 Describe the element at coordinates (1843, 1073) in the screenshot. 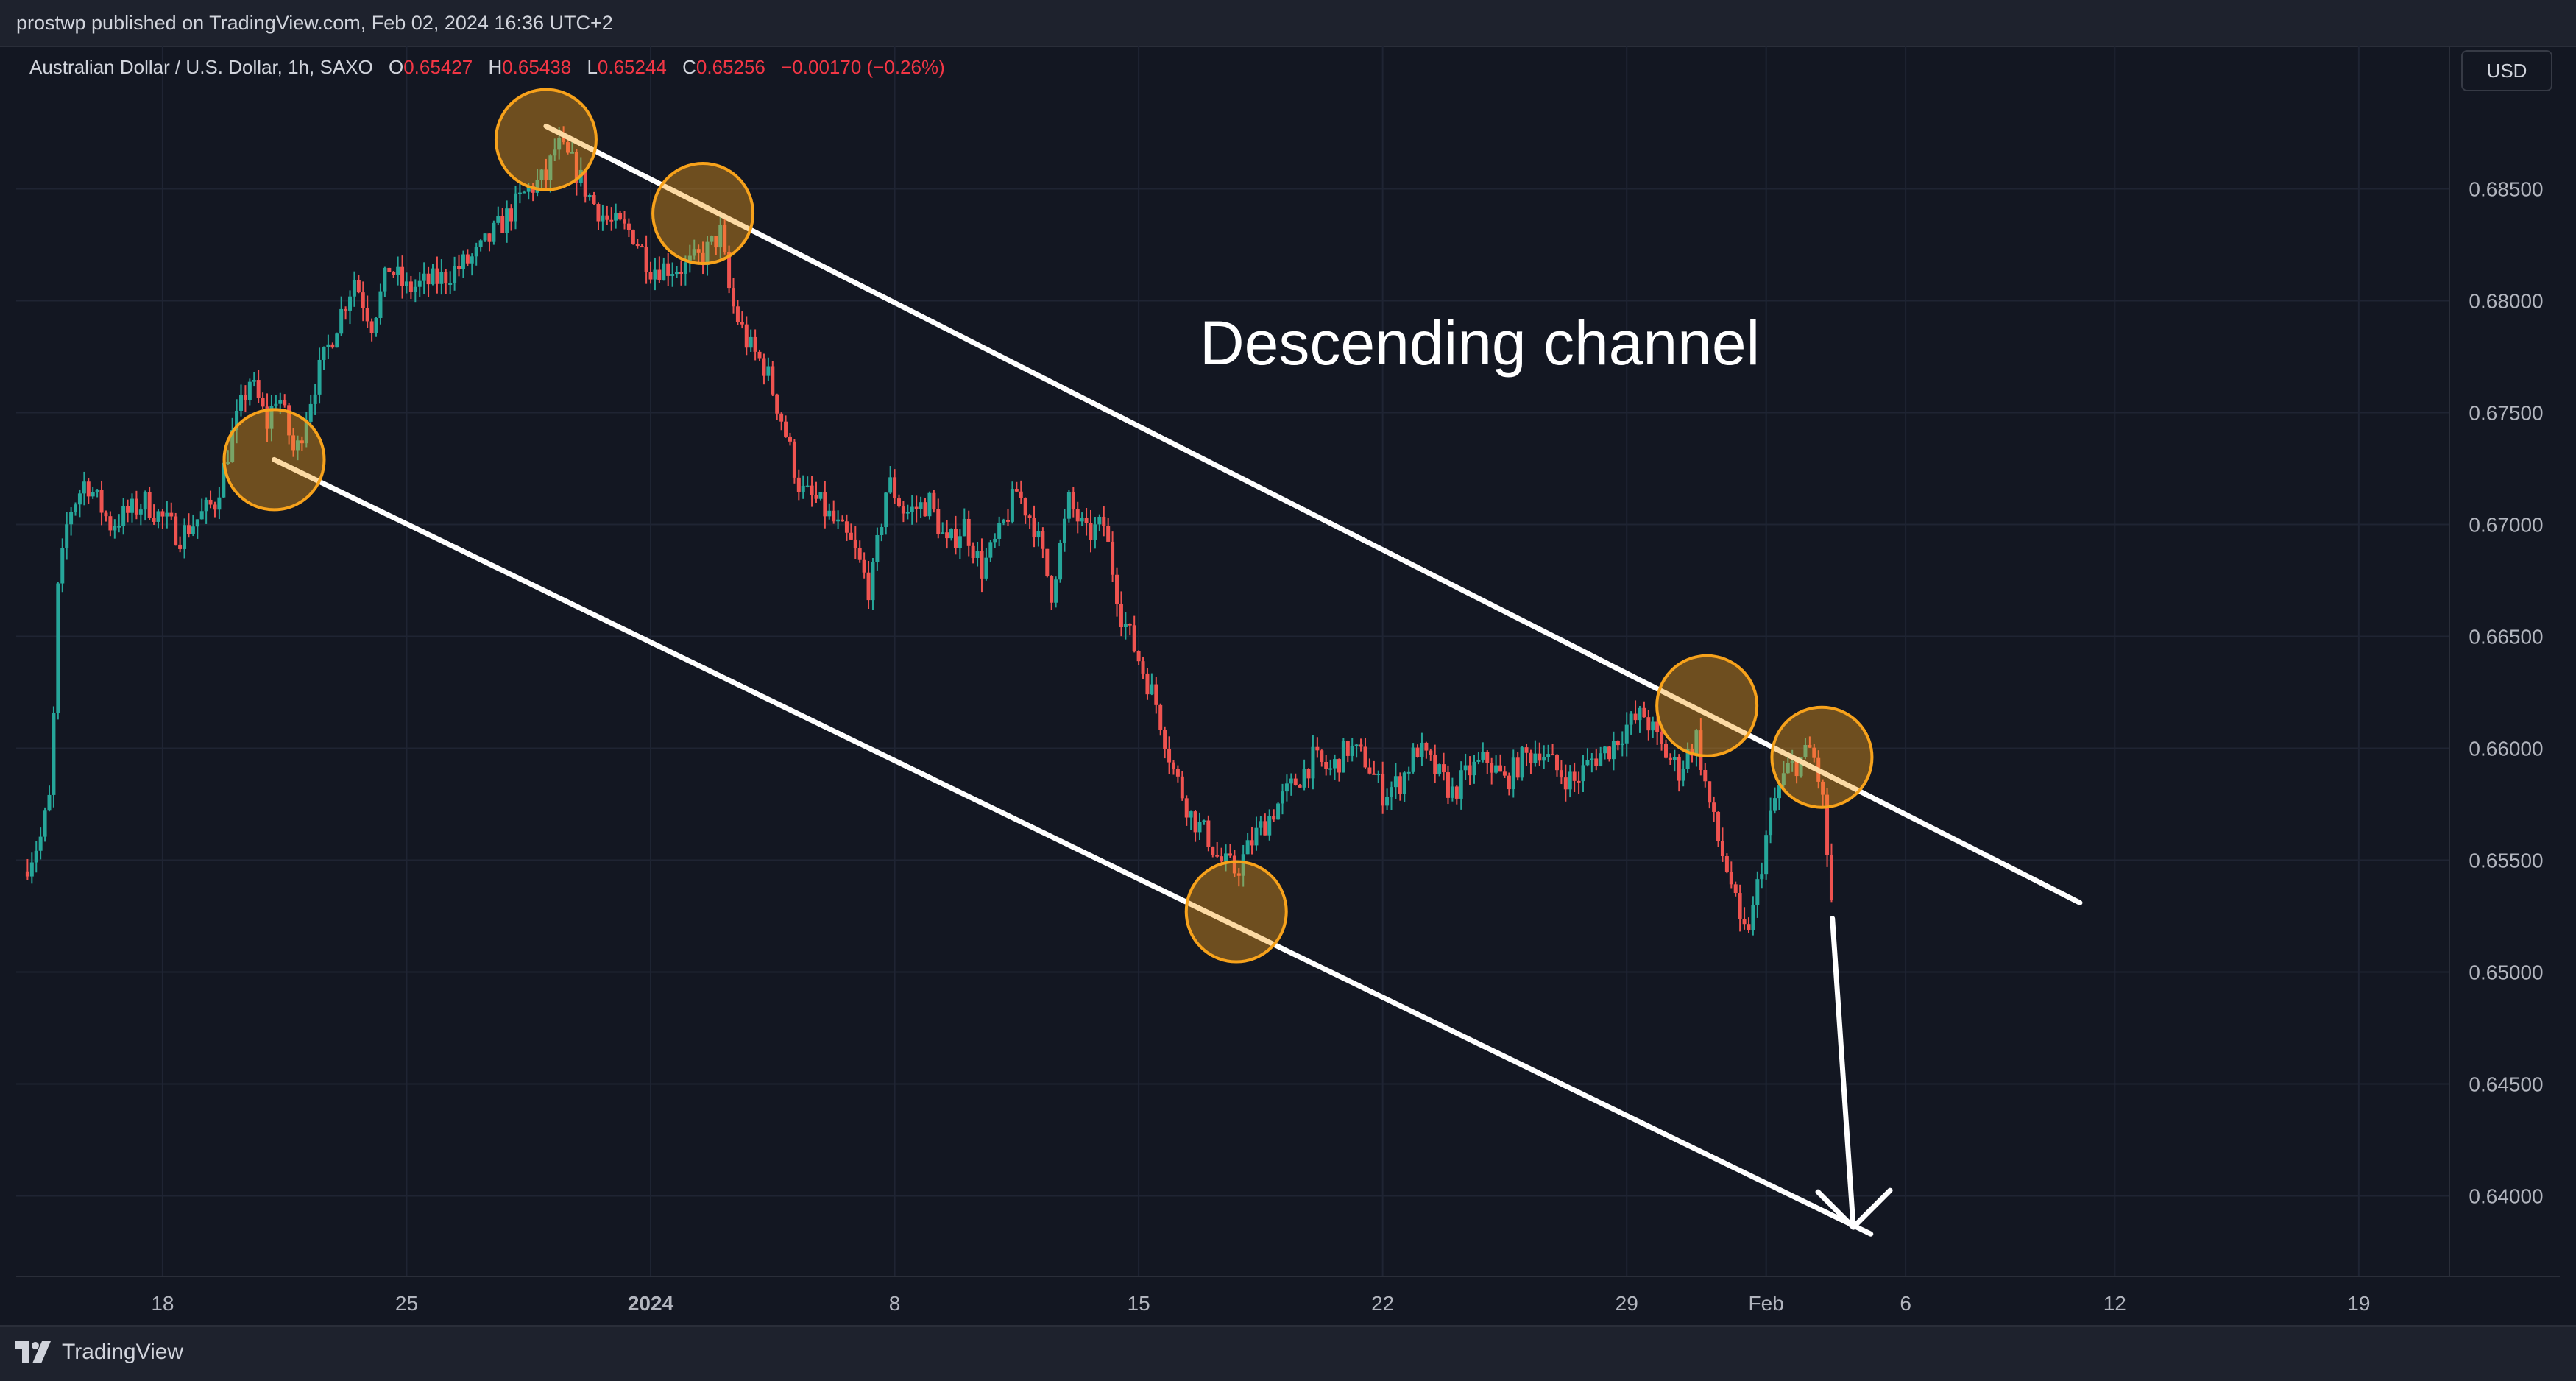

I see `arrow-shaft` at that location.